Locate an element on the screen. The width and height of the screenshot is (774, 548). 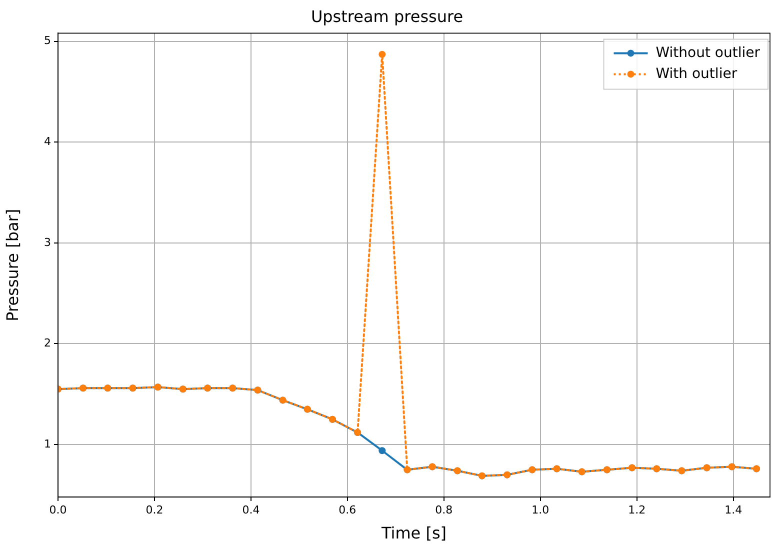
y-axis-title: Pressure [bar] is located at coordinates (12, 265).